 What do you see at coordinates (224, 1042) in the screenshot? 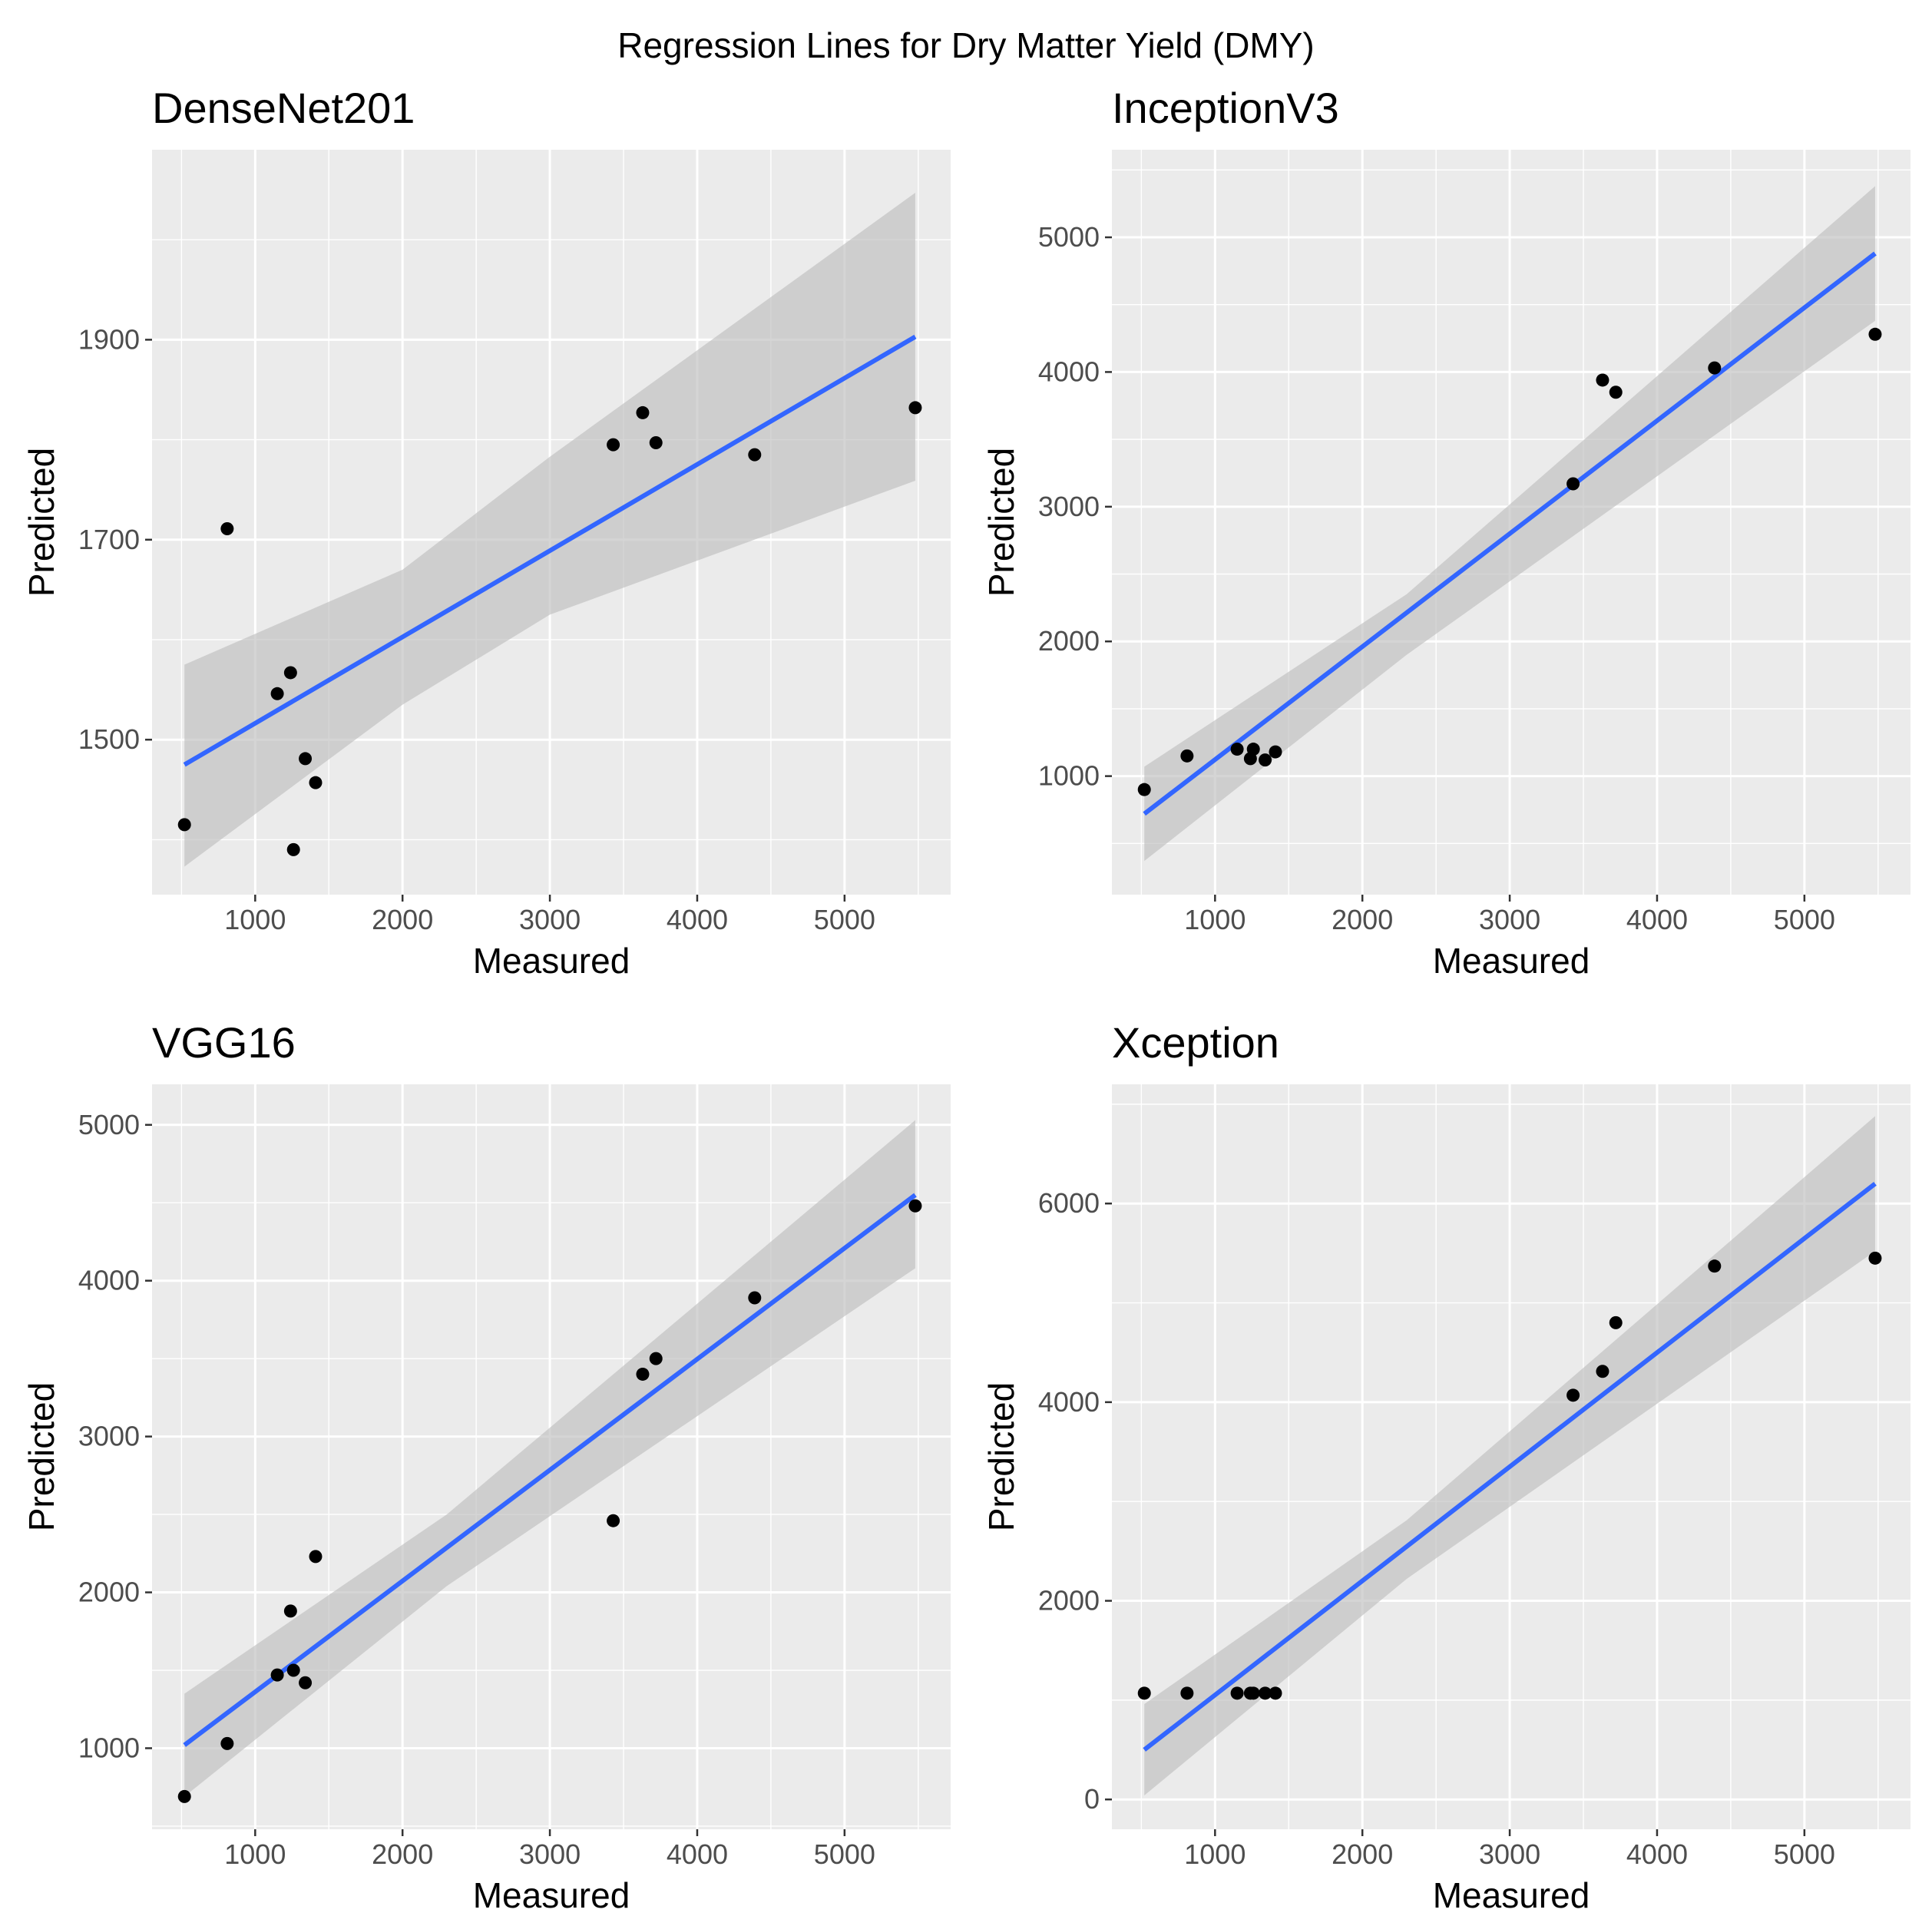
I see `panel-title: VGG16` at bounding box center [224, 1042].